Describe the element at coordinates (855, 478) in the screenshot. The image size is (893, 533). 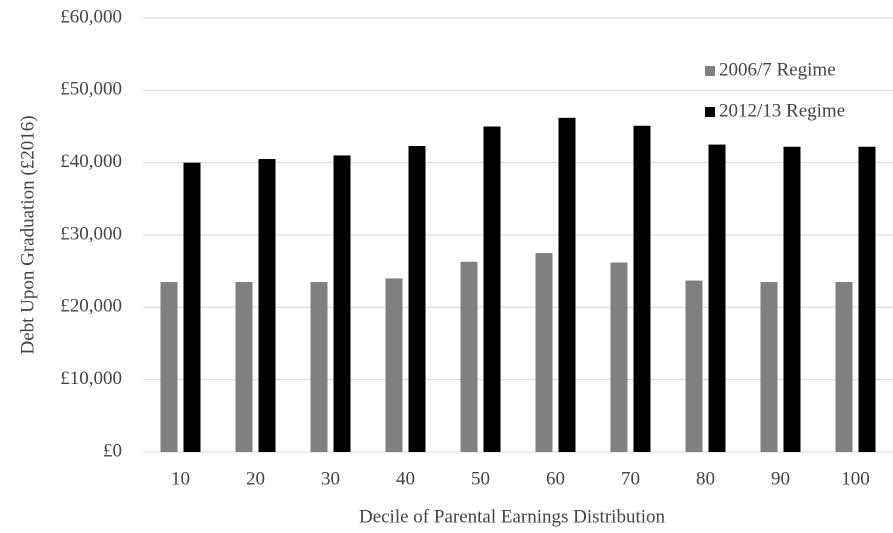
I see `x-tick-label: 100` at that location.